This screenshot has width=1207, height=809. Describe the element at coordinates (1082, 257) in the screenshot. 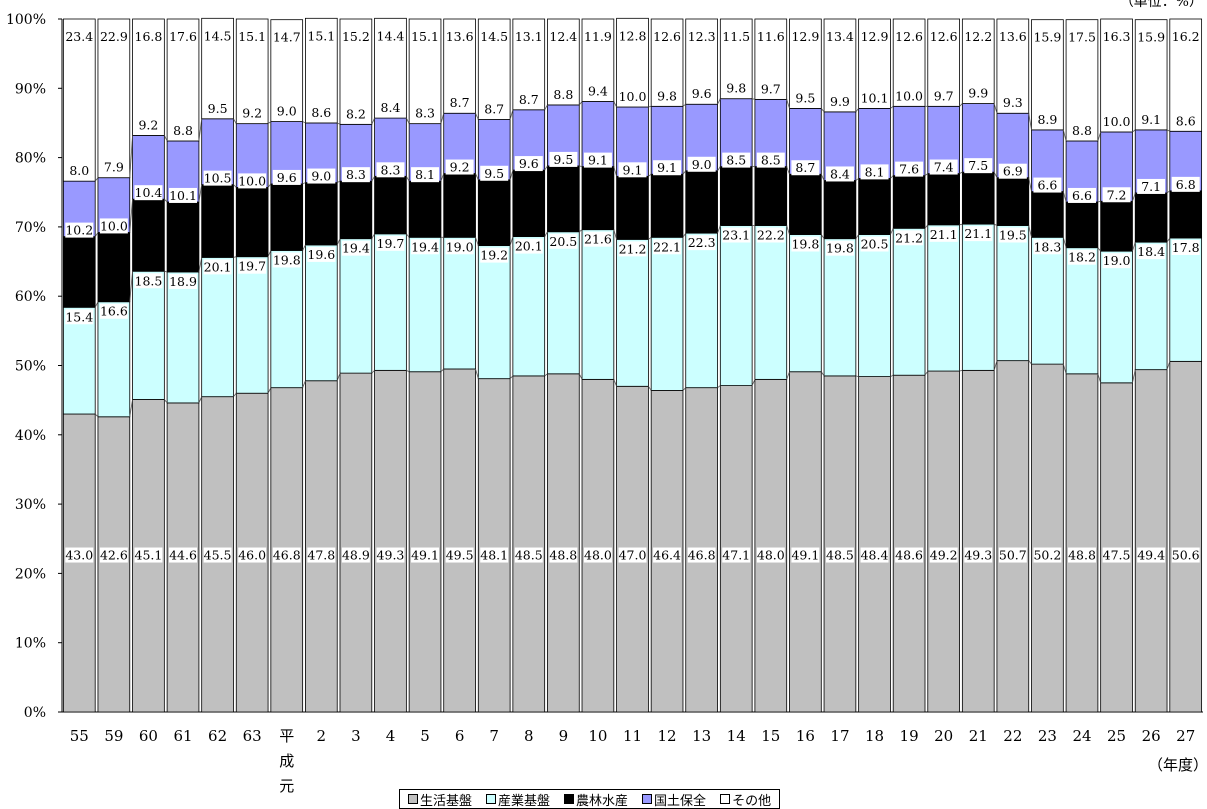

I see `data-label: 18.2` at that location.